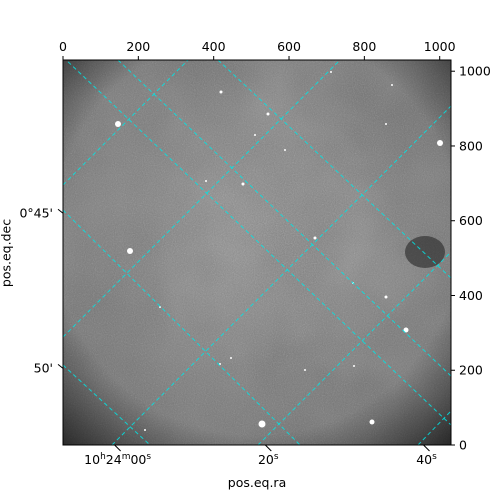 The width and height of the screenshot is (500, 500). What do you see at coordinates (43, 368) in the screenshot?
I see `dec-tick-label: 50'` at bounding box center [43, 368].